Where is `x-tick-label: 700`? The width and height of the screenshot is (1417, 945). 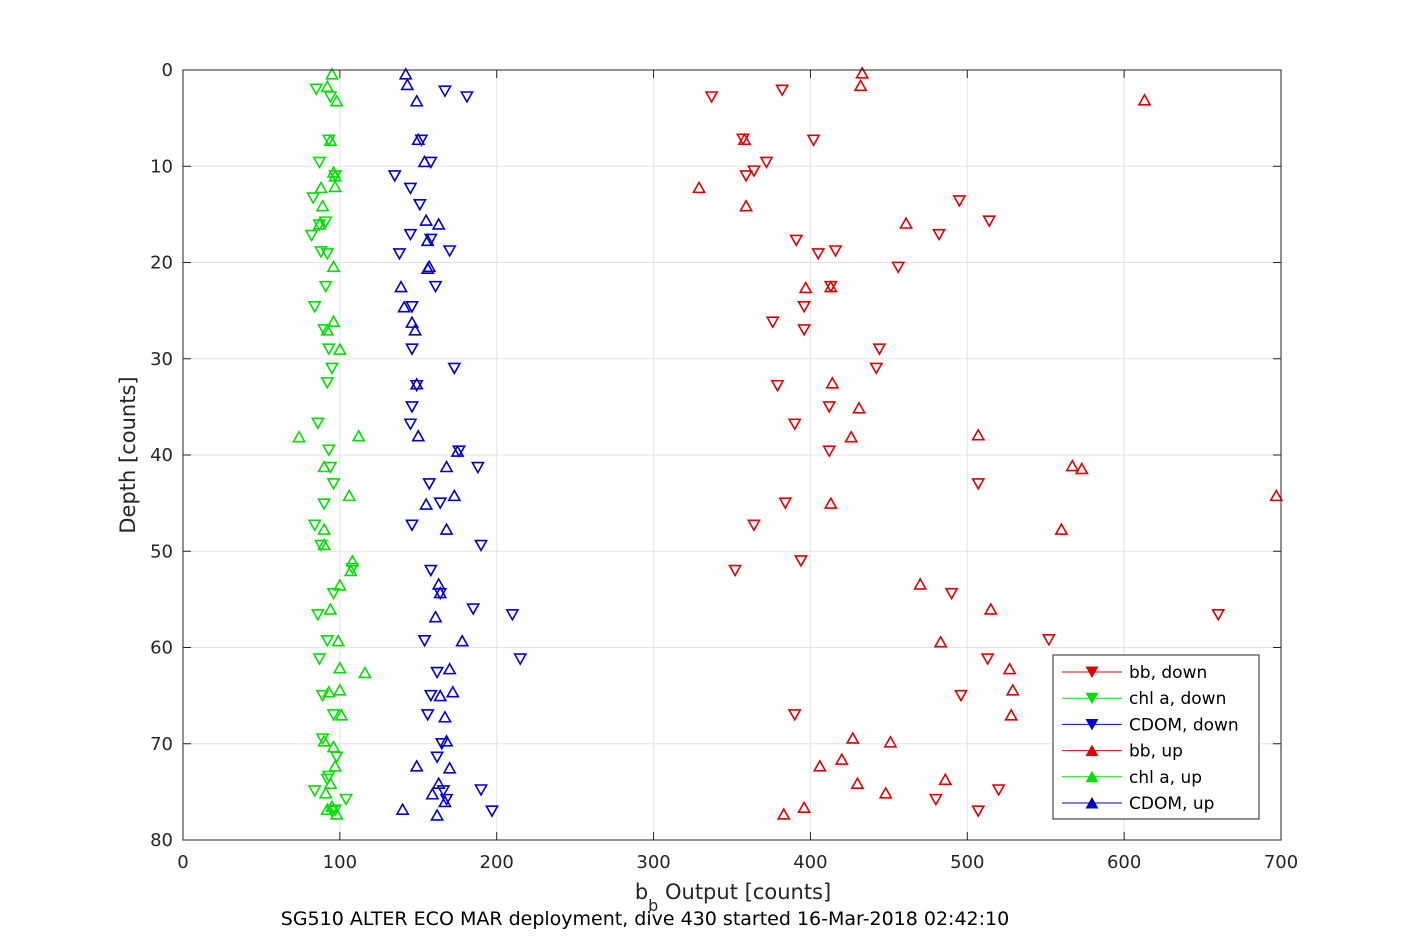
x-tick-label: 700 is located at coordinates (1281, 862).